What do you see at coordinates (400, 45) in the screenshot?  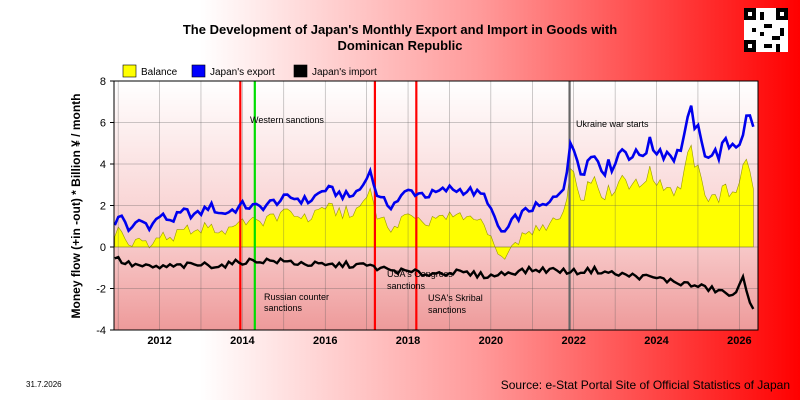 I see `chart-title-line2: Dominican Republic` at bounding box center [400, 45].